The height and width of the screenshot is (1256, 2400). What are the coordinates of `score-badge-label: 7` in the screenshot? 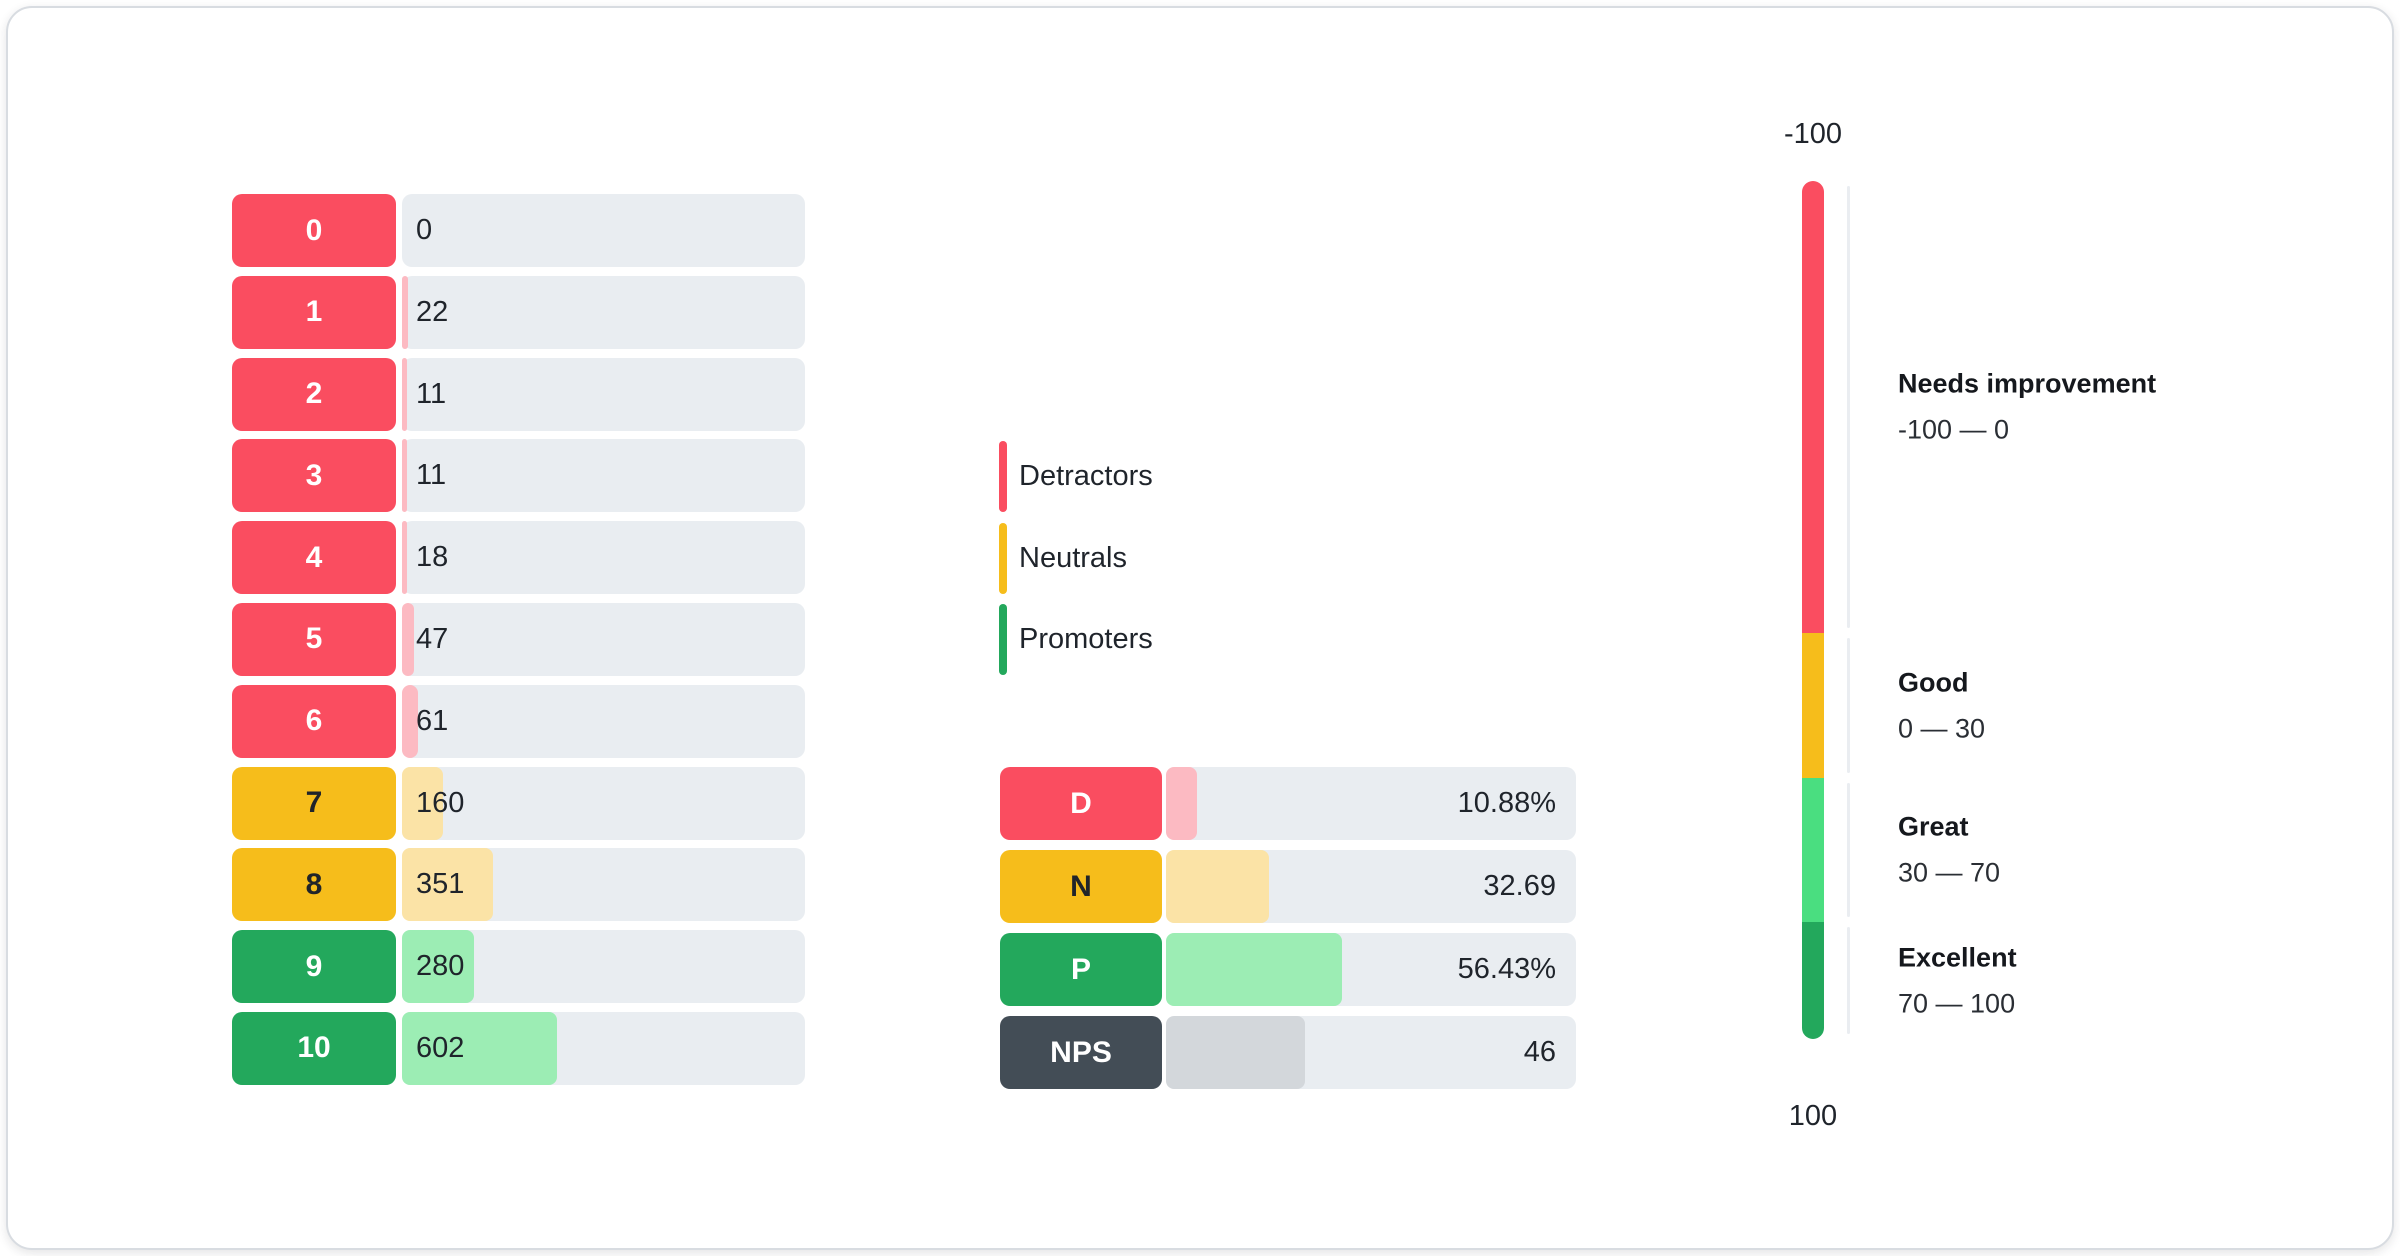 It's located at (314, 803).